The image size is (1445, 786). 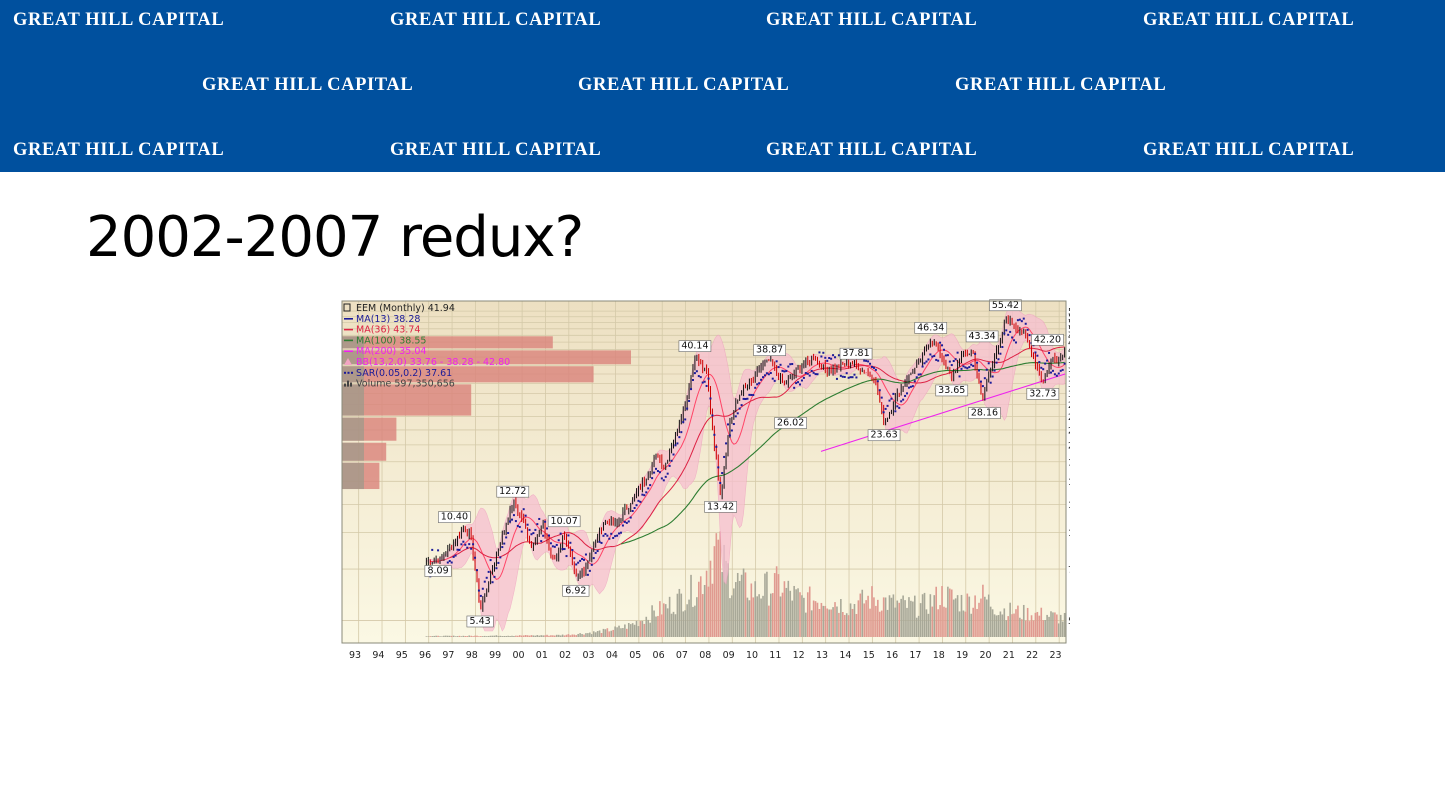 What do you see at coordinates (589, 655) in the screenshot?
I see `x-tick-label: 03` at bounding box center [589, 655].